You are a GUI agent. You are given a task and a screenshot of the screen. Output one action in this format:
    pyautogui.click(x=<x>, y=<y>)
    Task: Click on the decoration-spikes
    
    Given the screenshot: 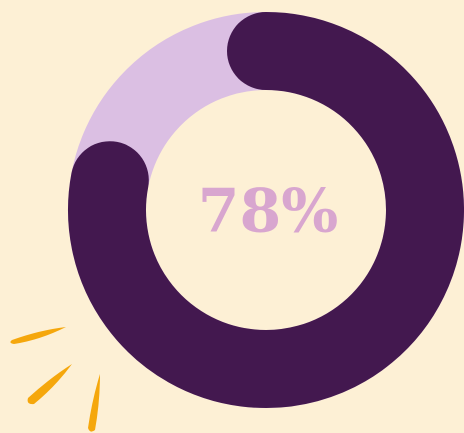 What is the action you would take?
    pyautogui.click(x=55, y=379)
    